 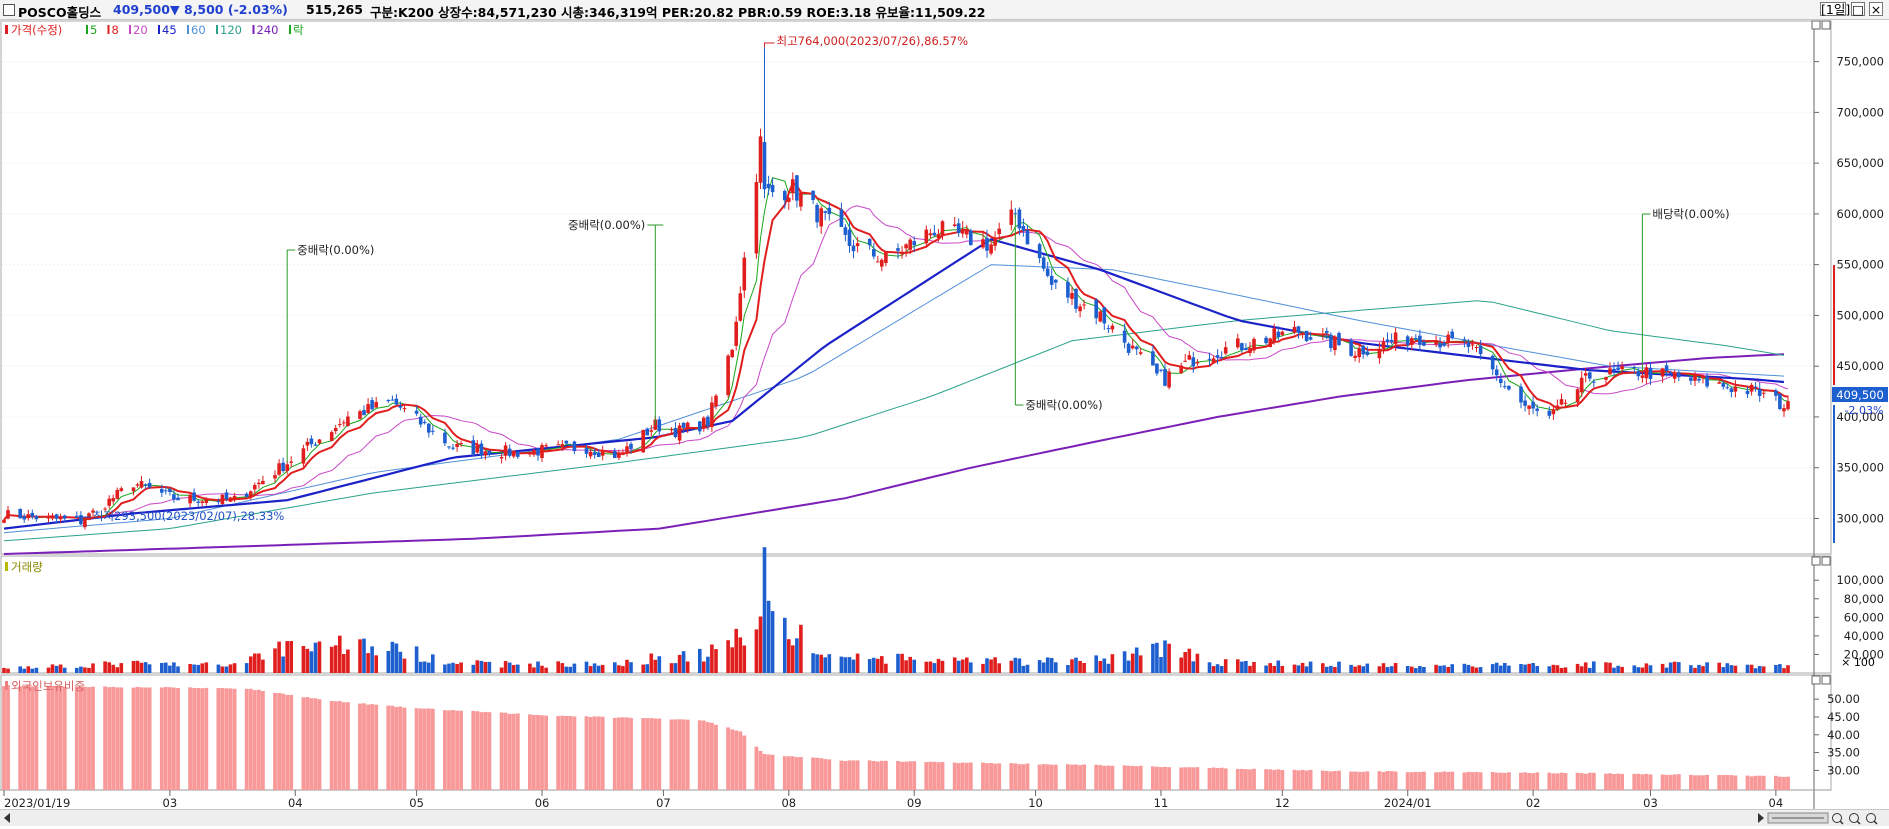 I want to click on zoom-in-icon, so click(x=1837, y=818).